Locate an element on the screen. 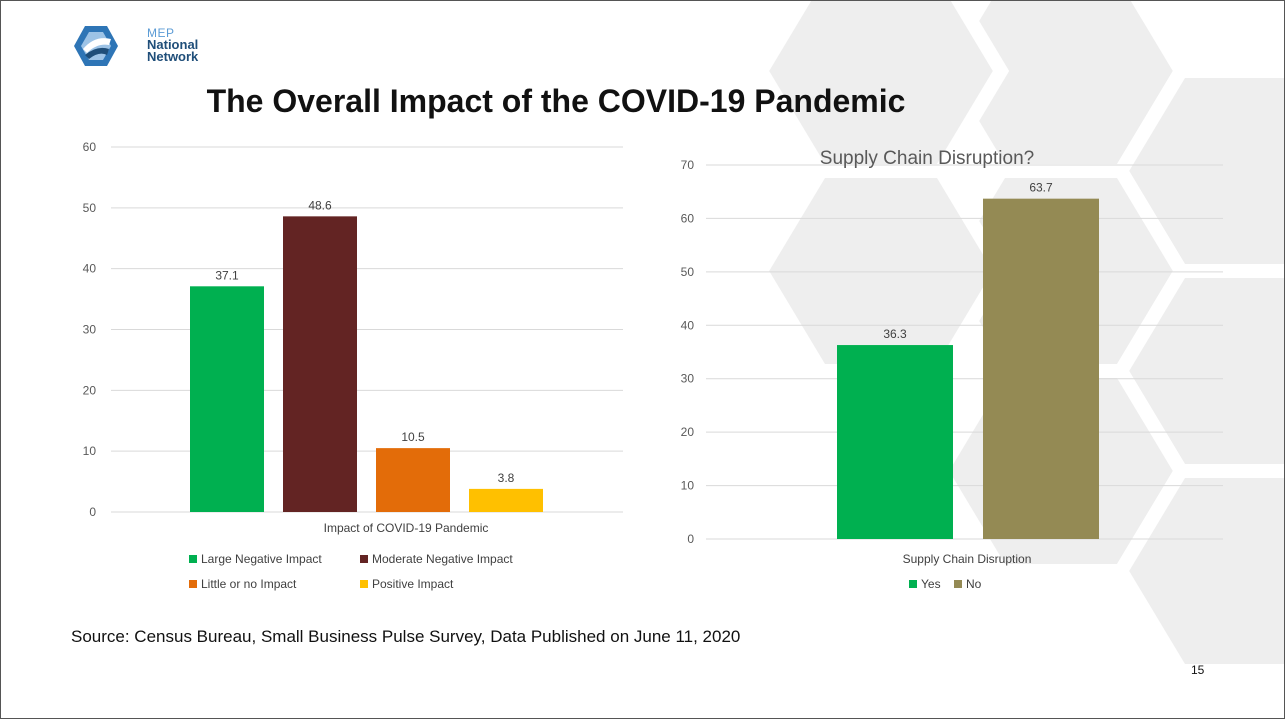 This screenshot has width=1285, height=719. legend-label: Moderate Negative Impact is located at coordinates (442, 559).